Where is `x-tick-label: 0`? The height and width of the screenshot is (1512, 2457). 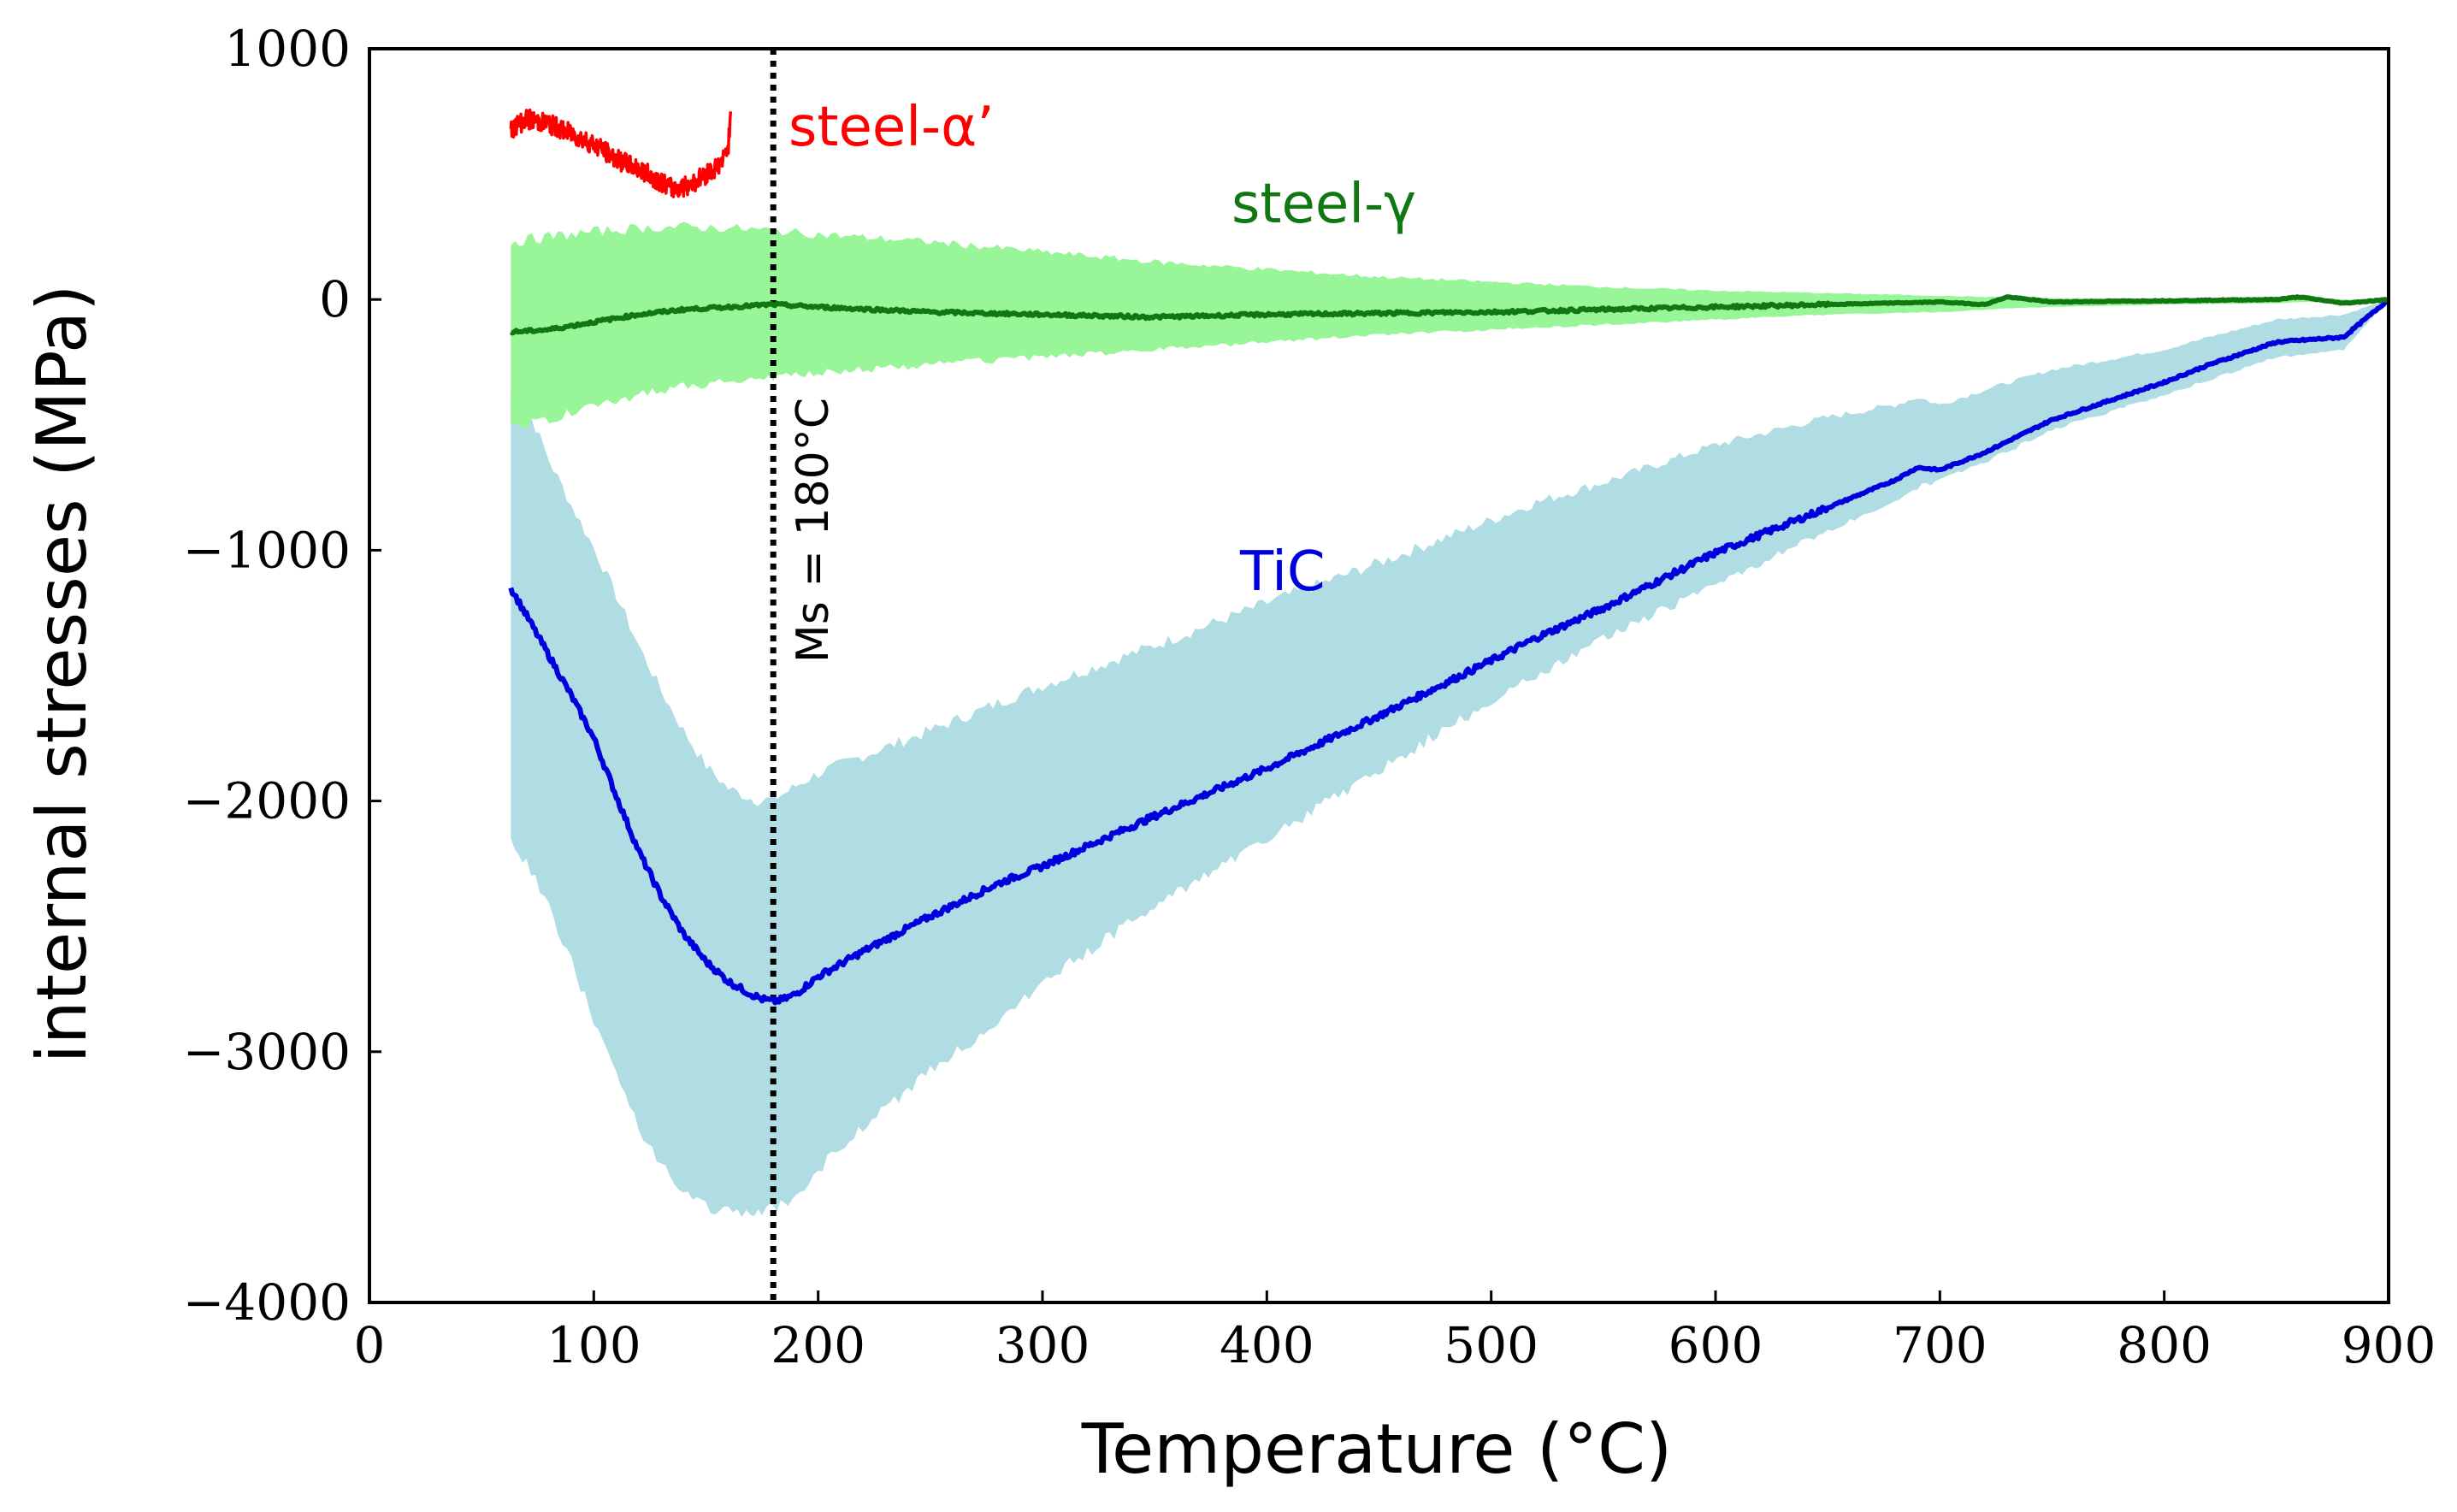 x-tick-label: 0 is located at coordinates (370, 1345).